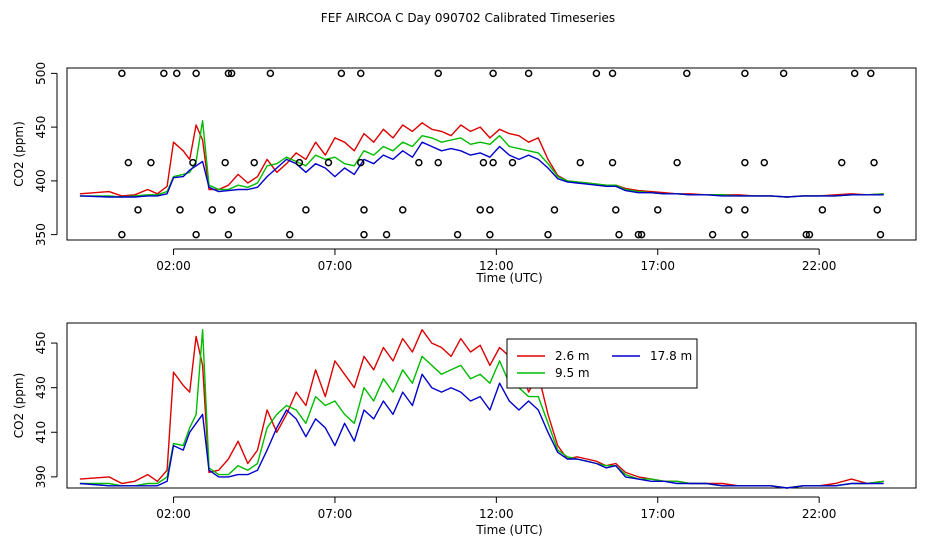  What do you see at coordinates (41, 73) in the screenshot?
I see `y-tick-label: 500` at bounding box center [41, 73].